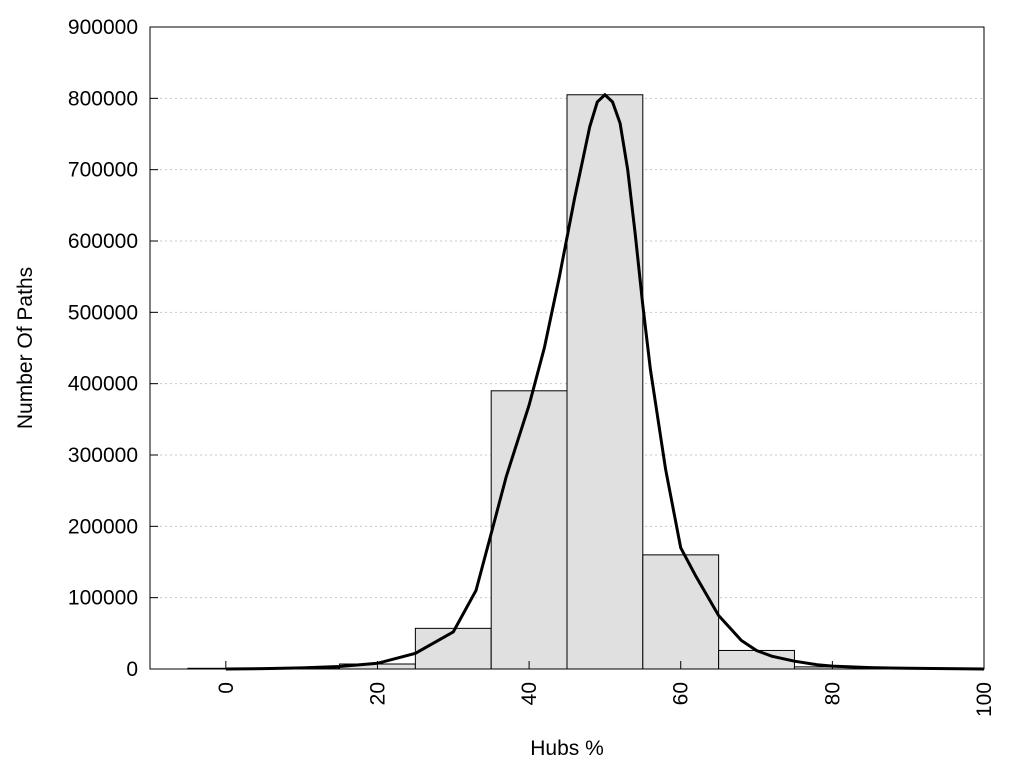 The width and height of the screenshot is (1024, 768). What do you see at coordinates (529, 693) in the screenshot?
I see `x-tick-label: 40` at bounding box center [529, 693].